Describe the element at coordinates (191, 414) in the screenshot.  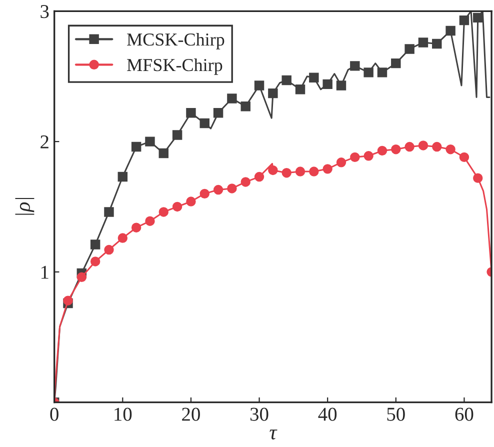
I see `x-tick-label: 20` at that location.